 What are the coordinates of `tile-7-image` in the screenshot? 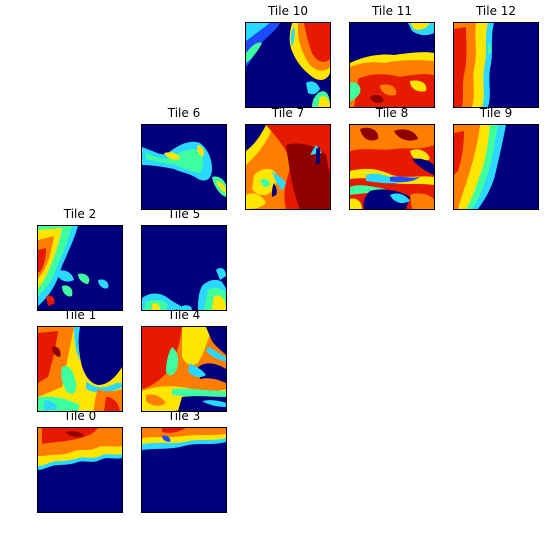 It's located at (288, 167).